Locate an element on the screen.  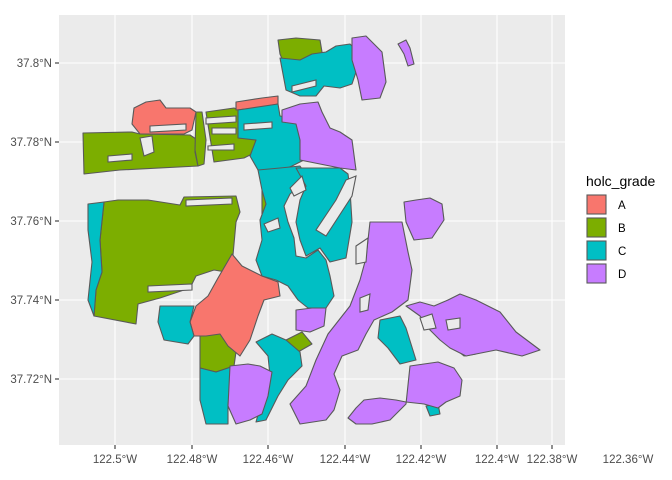
district-bayshore is located at coordinates (405, 393).